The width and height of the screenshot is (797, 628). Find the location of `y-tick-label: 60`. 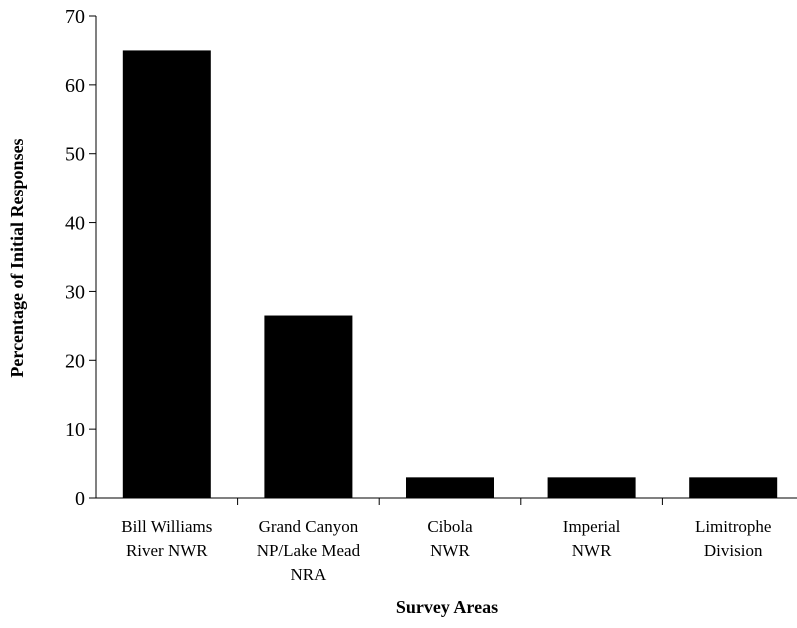

y-tick-label: 60 is located at coordinates (75, 86).